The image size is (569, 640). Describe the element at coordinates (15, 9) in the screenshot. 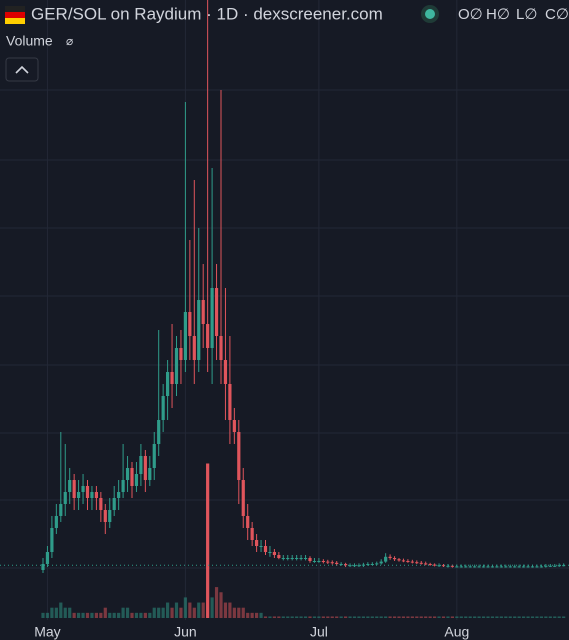

I see `flag-stripe` at that location.